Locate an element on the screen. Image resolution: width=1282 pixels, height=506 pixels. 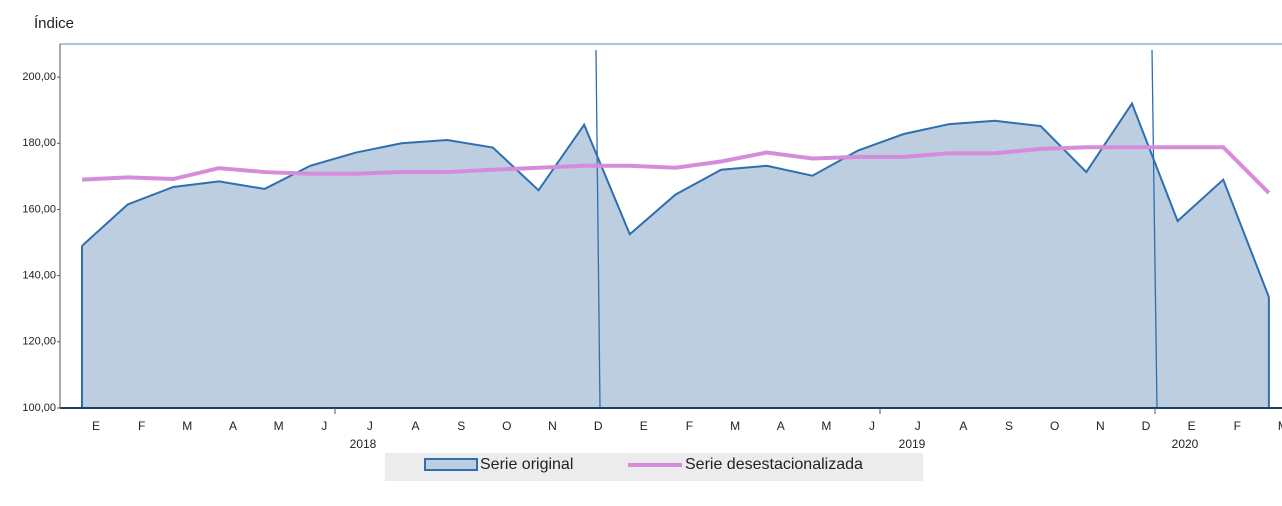
y-axis-label: Índice is located at coordinates (54, 23).